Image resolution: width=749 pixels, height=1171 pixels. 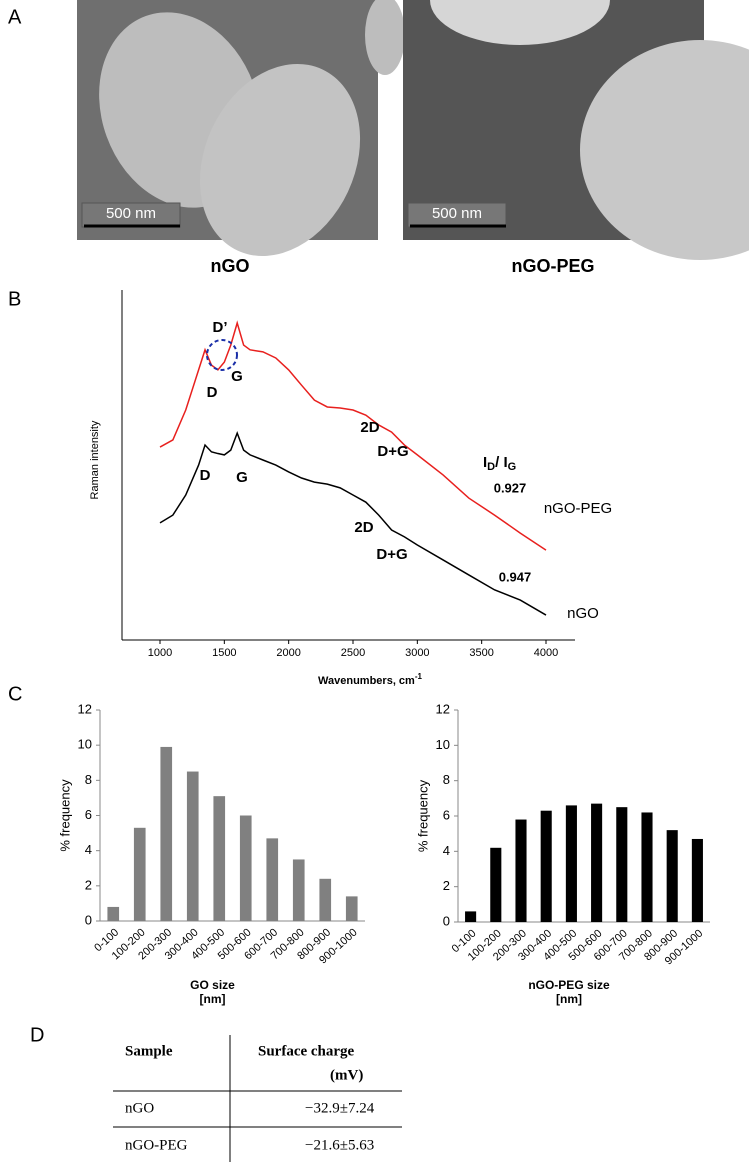 What do you see at coordinates (139, 1108) in the screenshot?
I see `table-cell: nGO` at bounding box center [139, 1108].